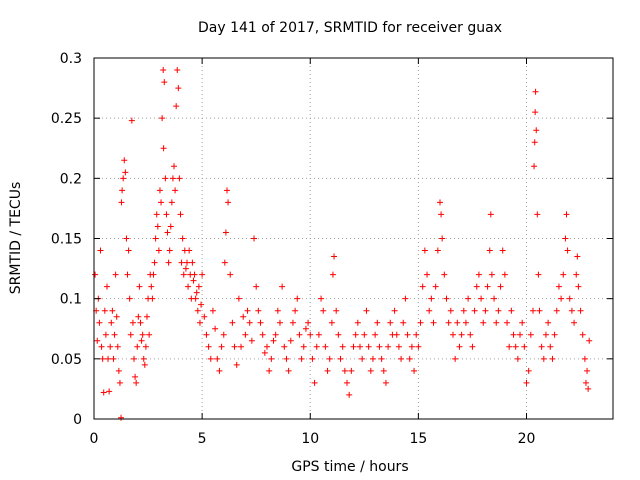 Image resolution: width=640 pixels, height=480 pixels. Describe the element at coordinates (349, 467) in the screenshot. I see `x-axis-label: GPS time / hours` at that location.